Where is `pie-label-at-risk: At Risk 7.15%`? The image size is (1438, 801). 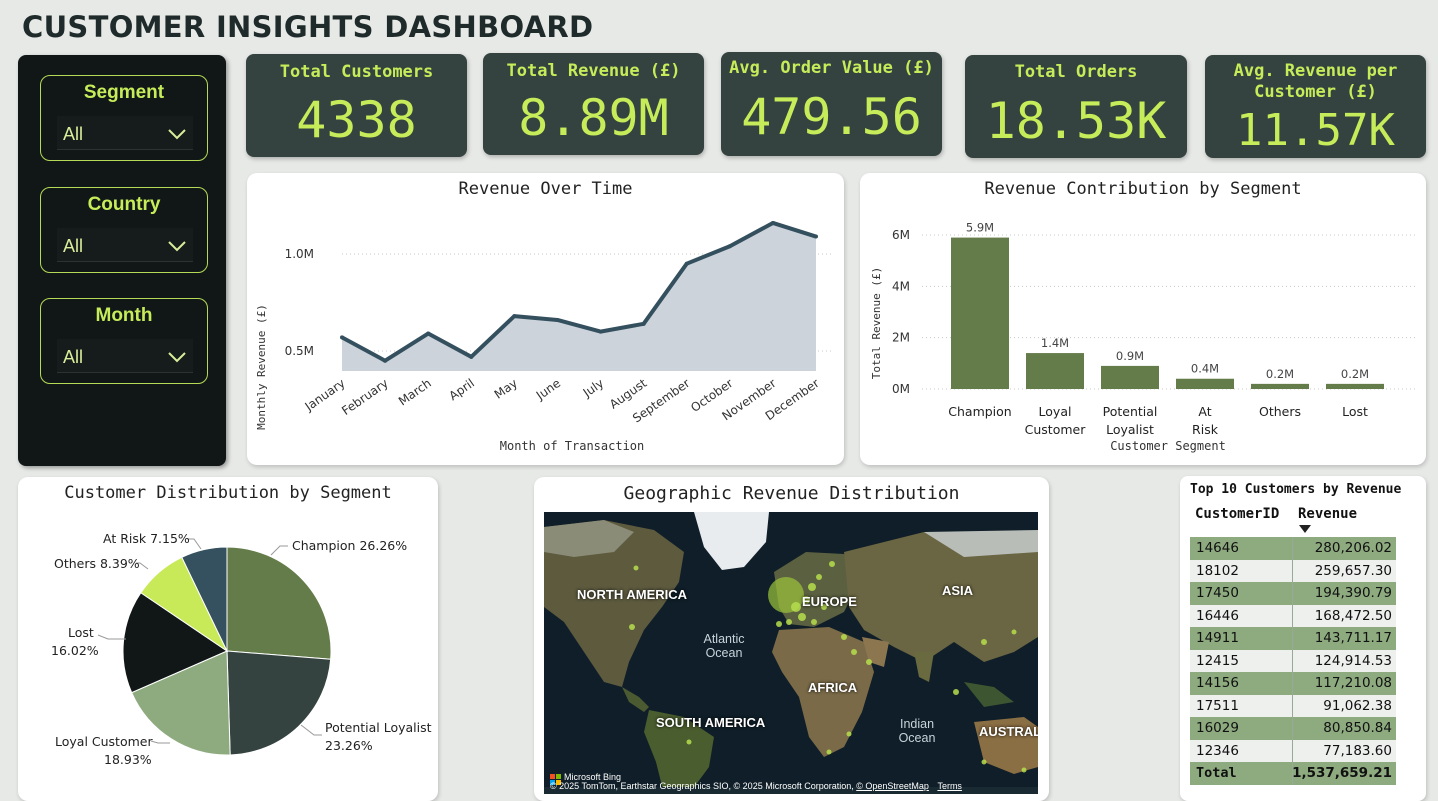
pie-label-at-risk: At Risk 7.15% is located at coordinates (146, 538).